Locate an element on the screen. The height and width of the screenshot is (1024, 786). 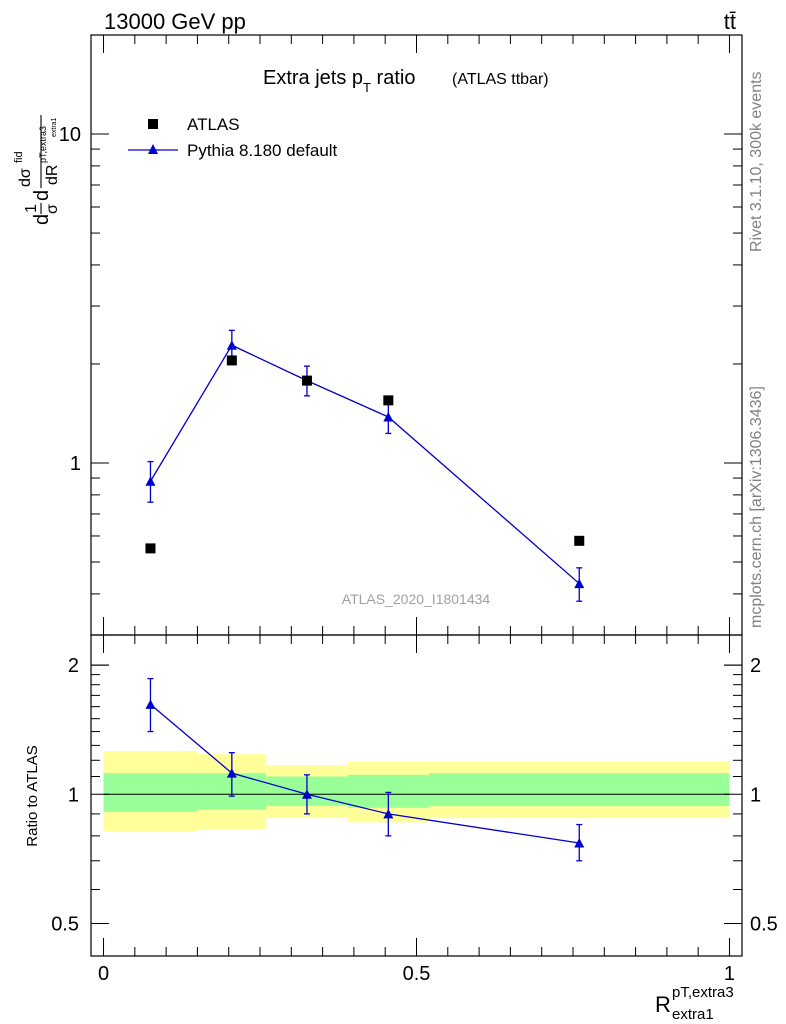
ratio-y-tick-label-right: 1 is located at coordinates (755, 795).